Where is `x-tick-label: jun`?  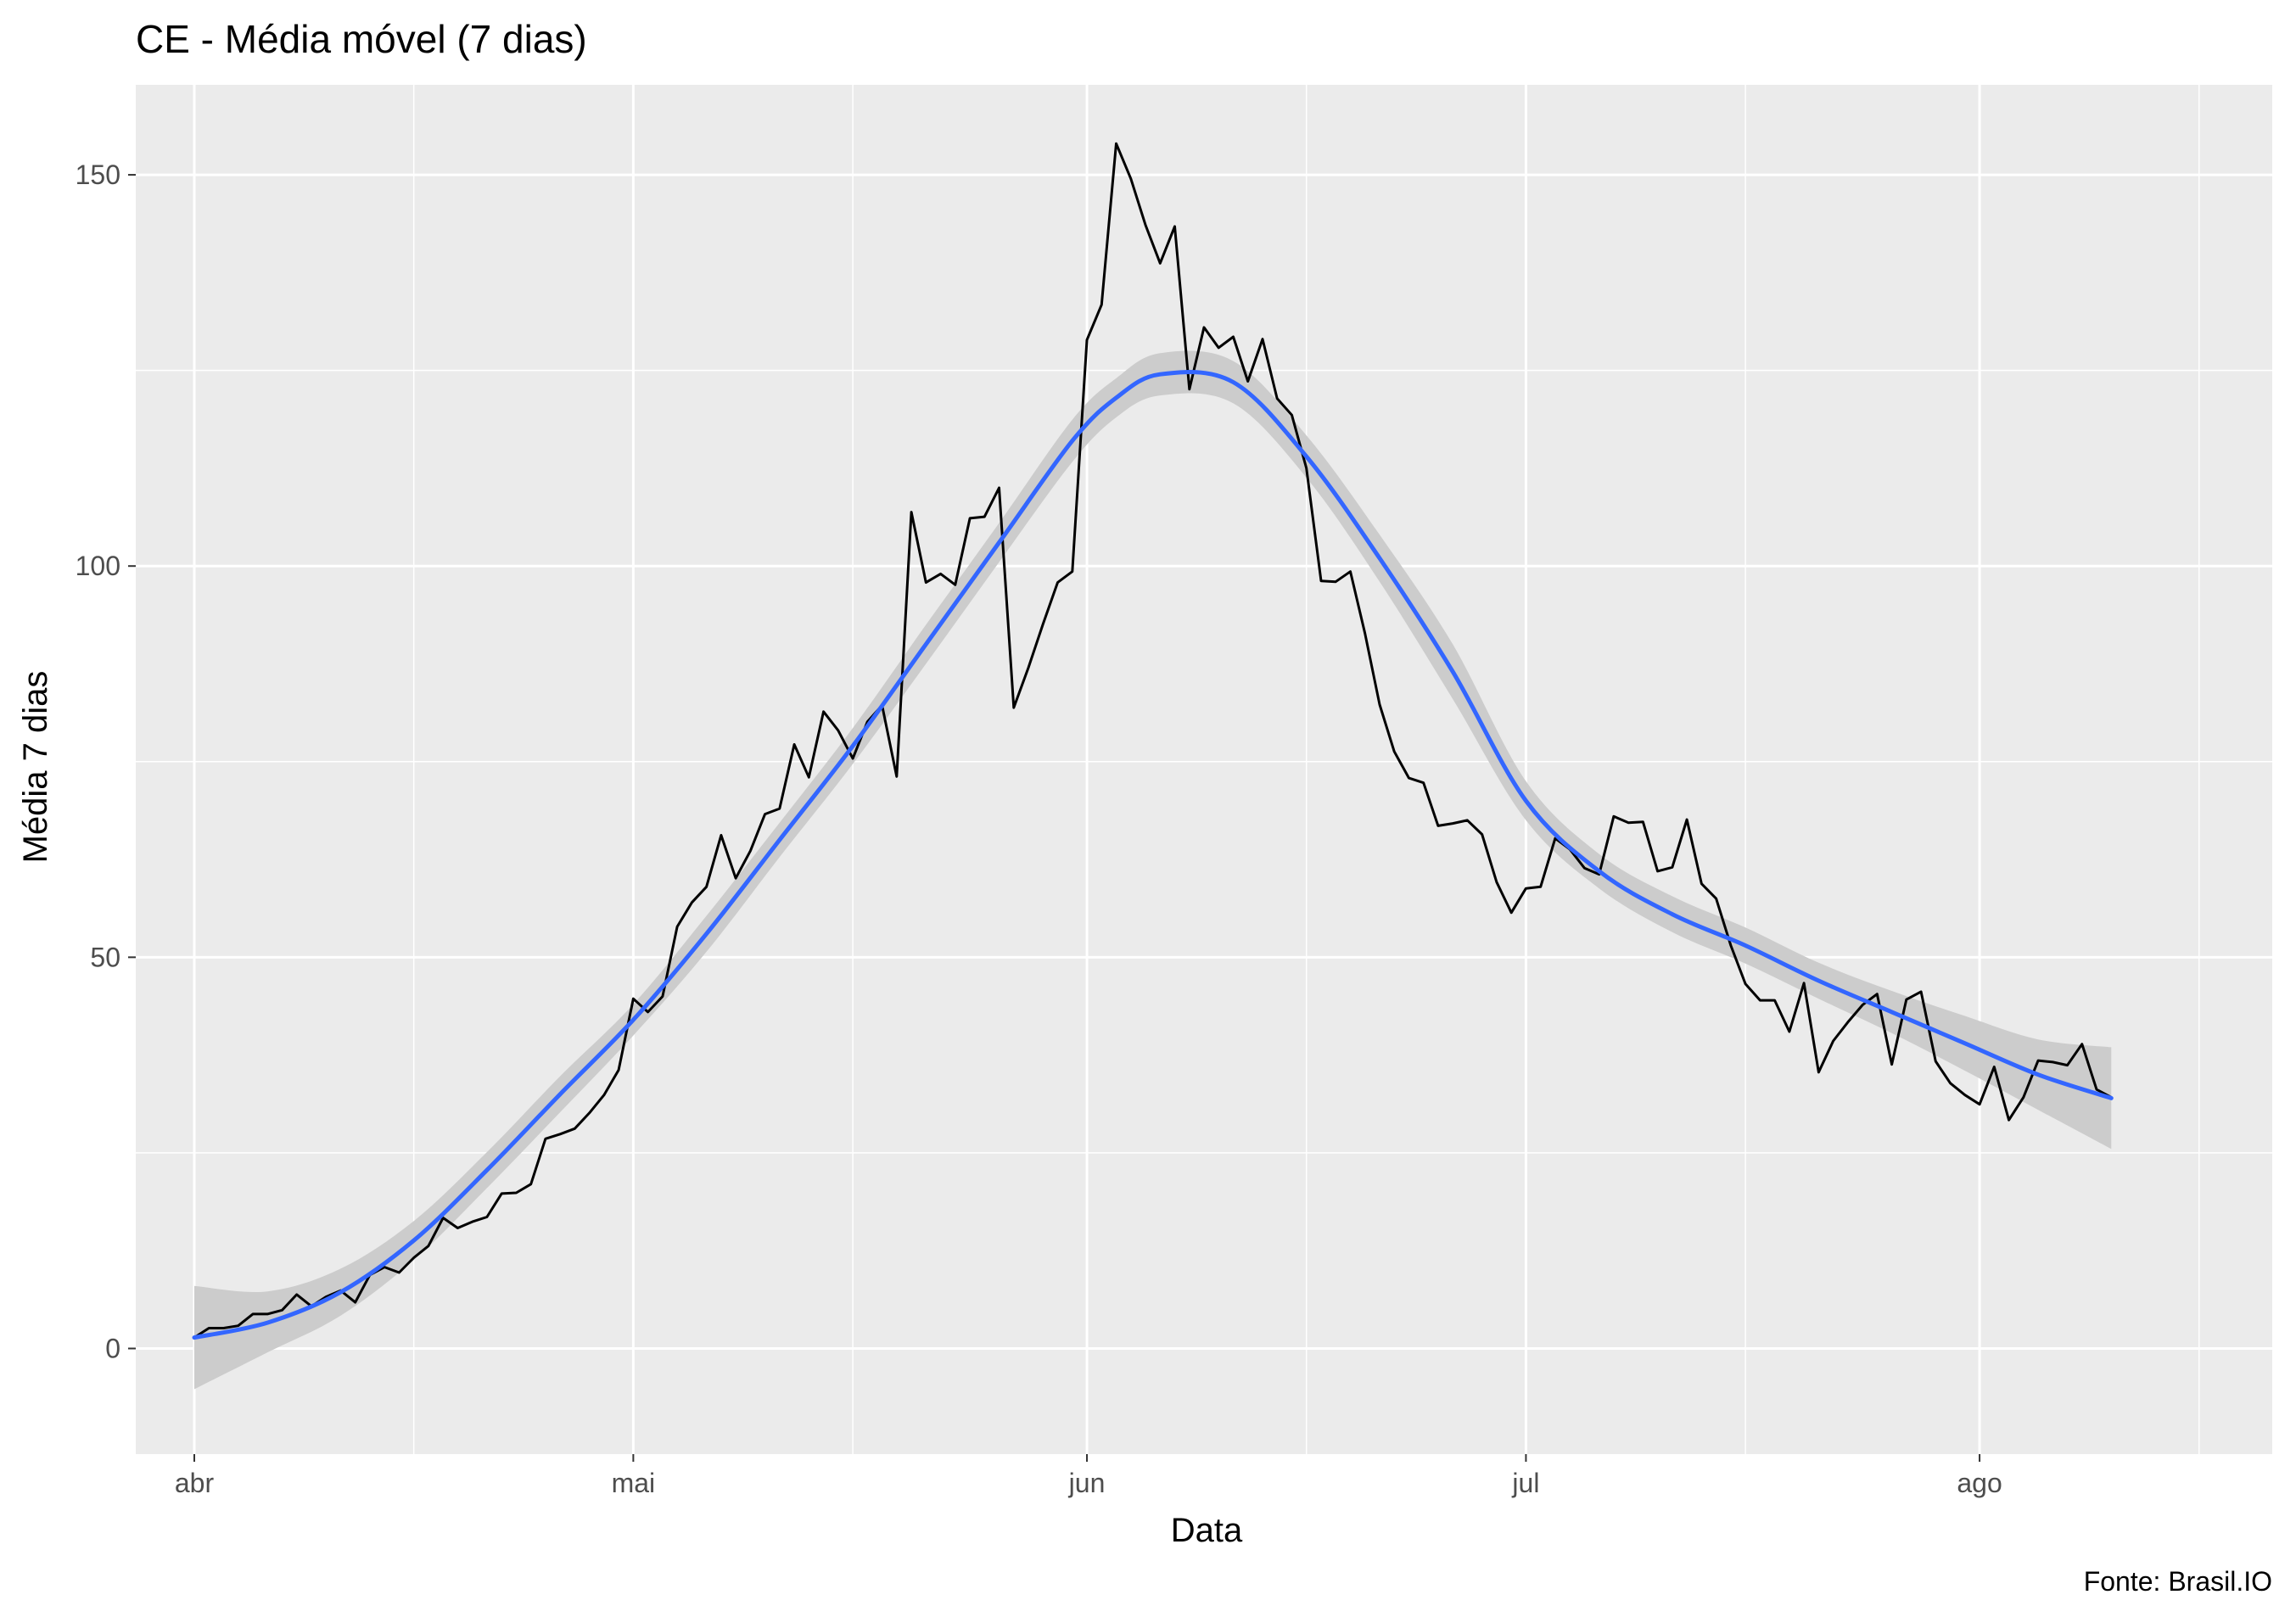 x-tick-label: jun is located at coordinates (1087, 1483).